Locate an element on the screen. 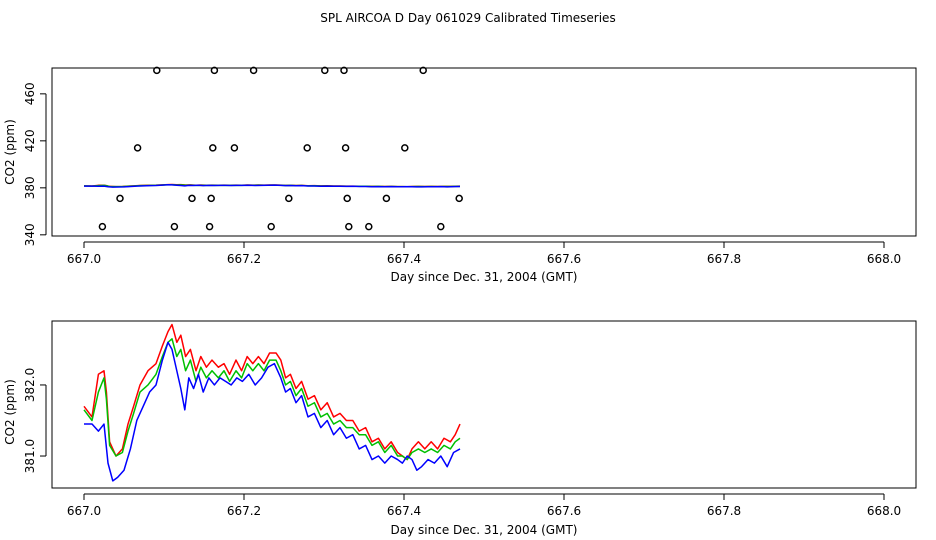 This screenshot has height=540, width=936. top-series-layer is located at coordinates (272, 185).